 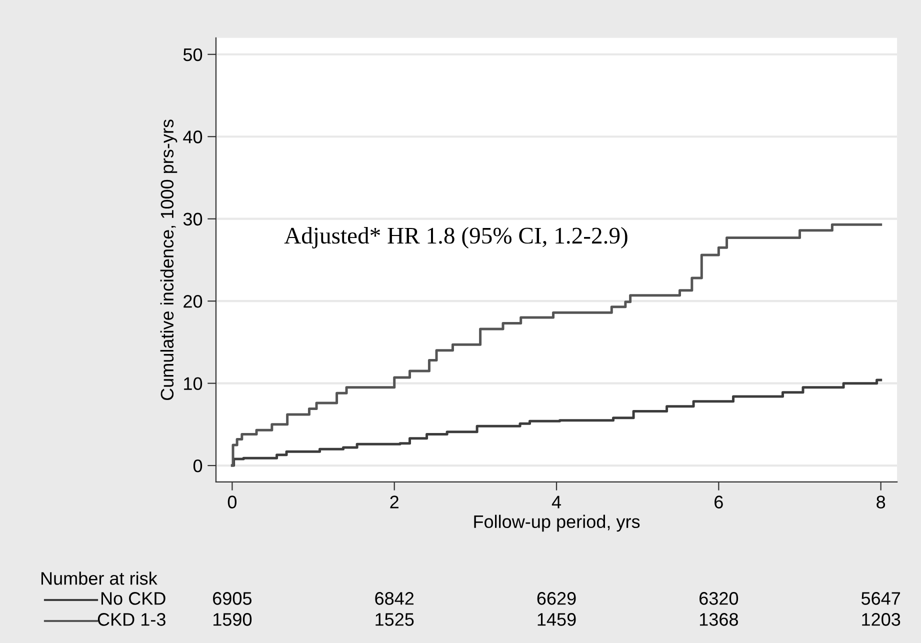 I want to click on x-tick-label: 6, so click(x=718, y=502).